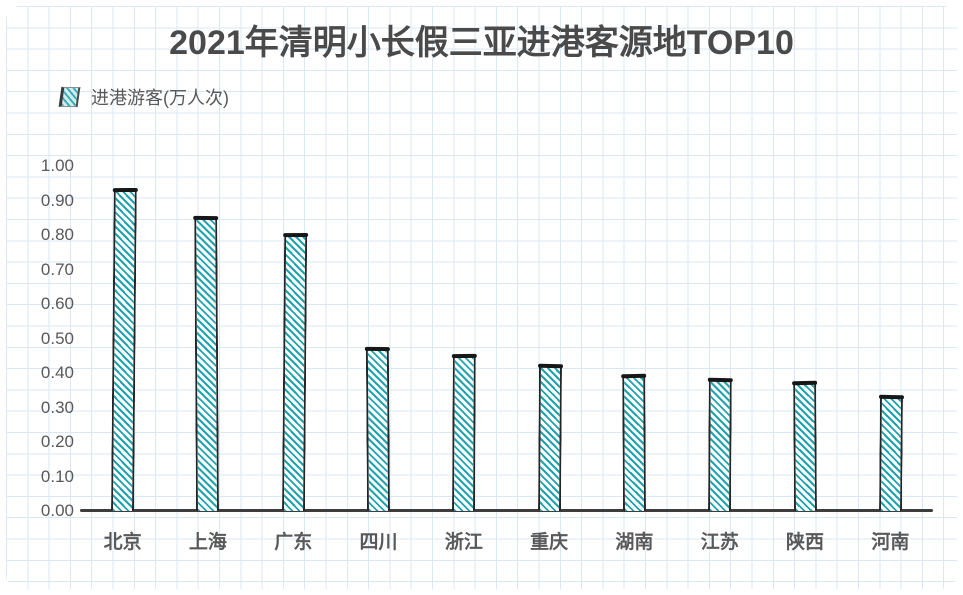 The width and height of the screenshot is (963, 595). I want to click on y-tick-label: 0.90, so click(57, 200).